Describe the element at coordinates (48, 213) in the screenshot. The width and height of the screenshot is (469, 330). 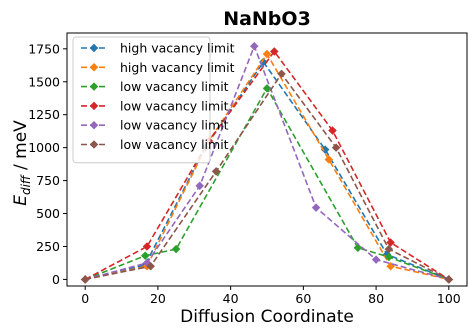
I see `y-tick-label: 500` at that location.